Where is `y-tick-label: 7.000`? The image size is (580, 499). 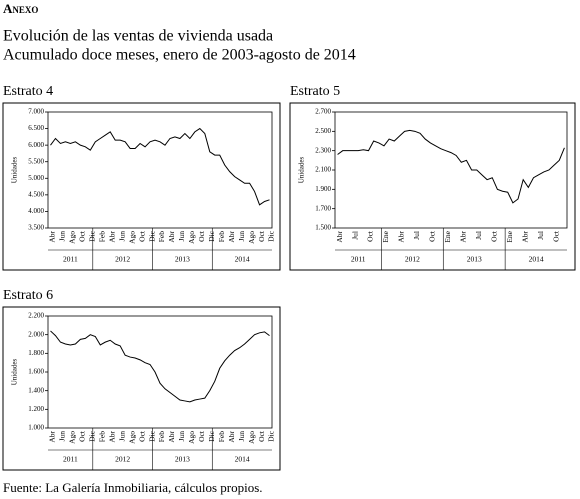 y-tick-label: 7.000 is located at coordinates (36, 112).